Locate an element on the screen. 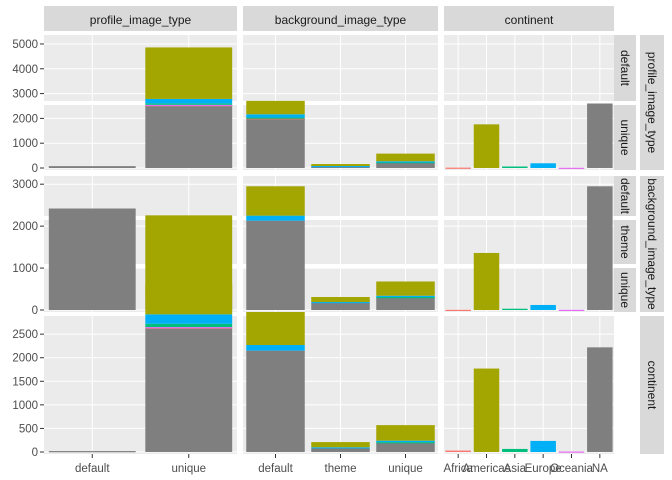 The height and width of the screenshot is (480, 672). row-strip-label: continent is located at coordinates (652, 385).